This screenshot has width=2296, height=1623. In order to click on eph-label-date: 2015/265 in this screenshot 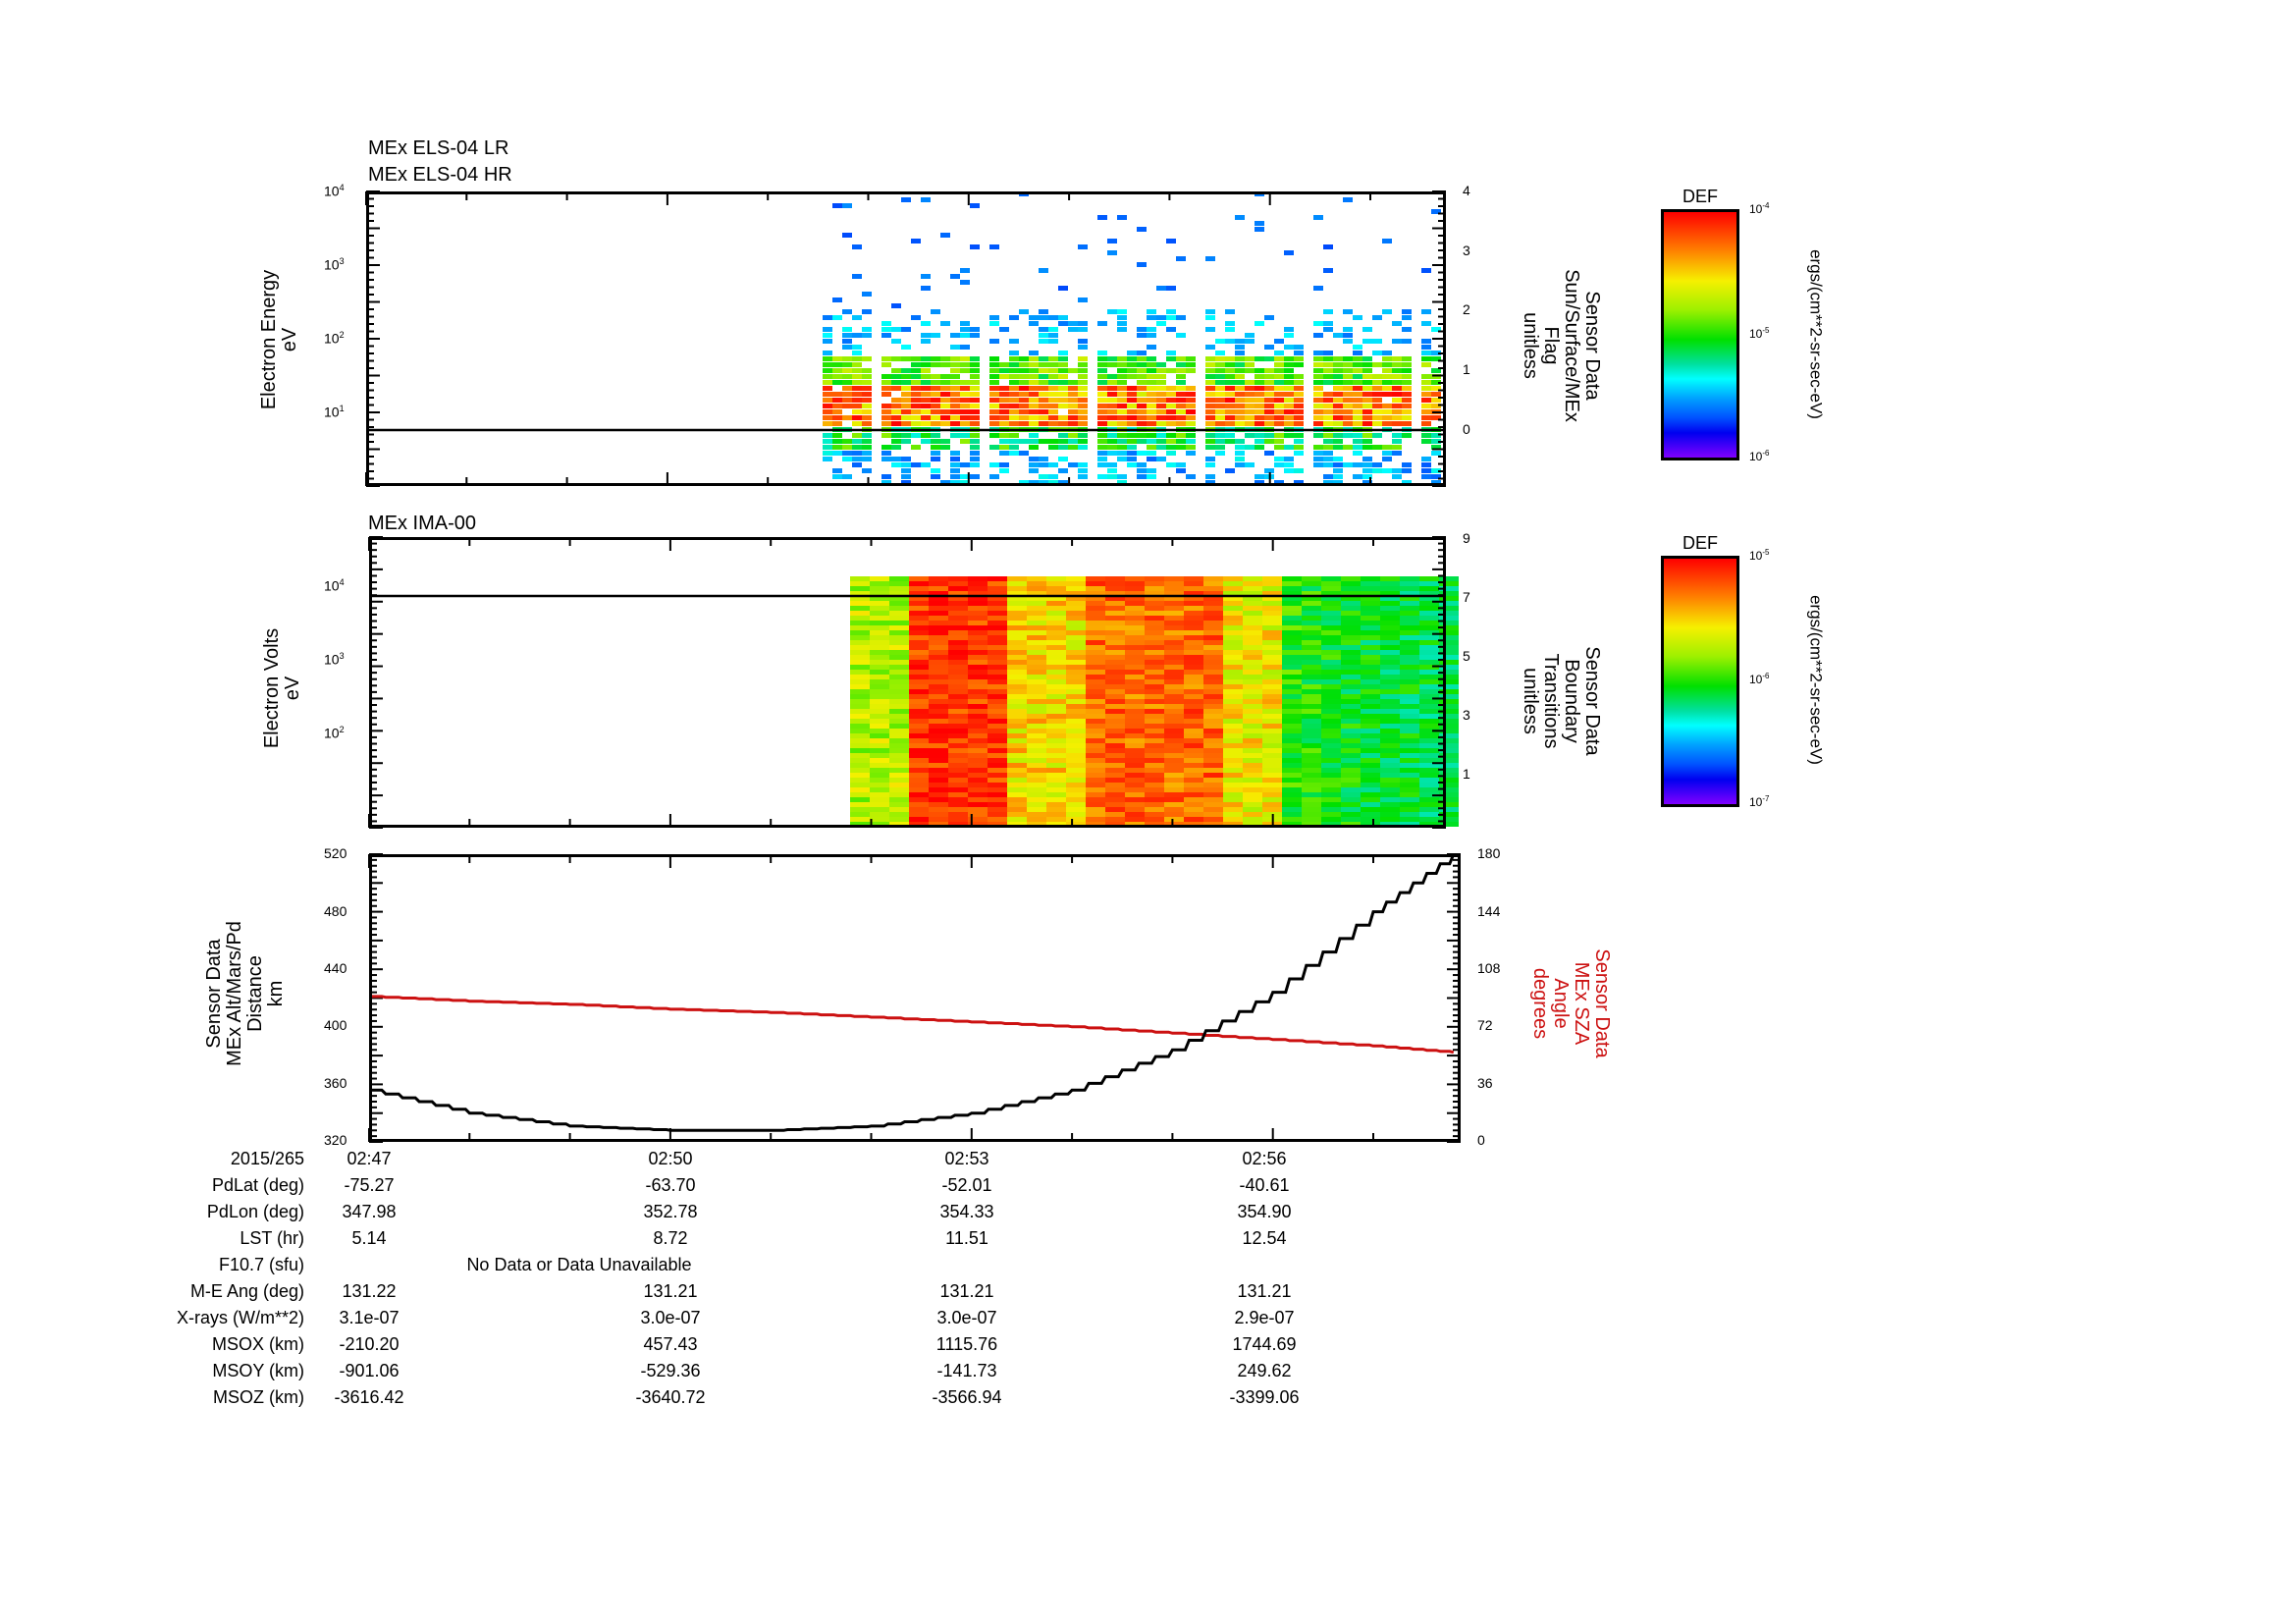, I will do `click(267, 1158)`.